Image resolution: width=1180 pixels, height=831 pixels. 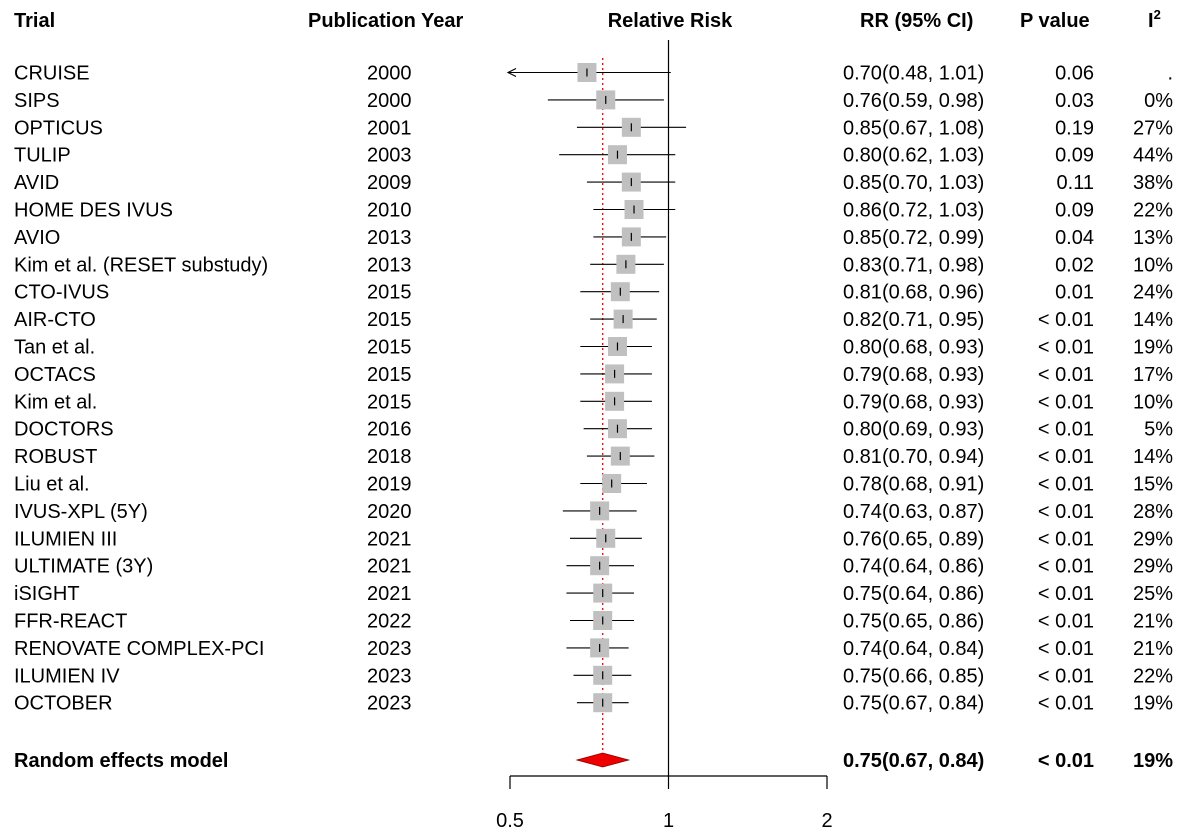 What do you see at coordinates (1066, 761) in the screenshot?
I see `summary-p-value: < 0.01` at bounding box center [1066, 761].